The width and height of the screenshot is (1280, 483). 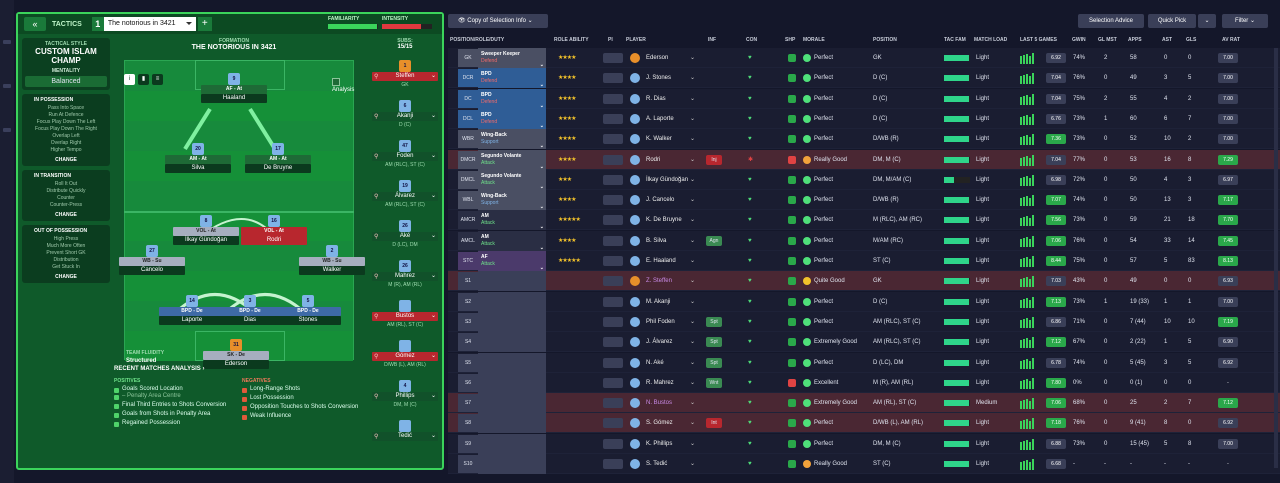 I want to click on sub-name-bar: ⚲ Akanji ⌄, so click(x=405, y=116).